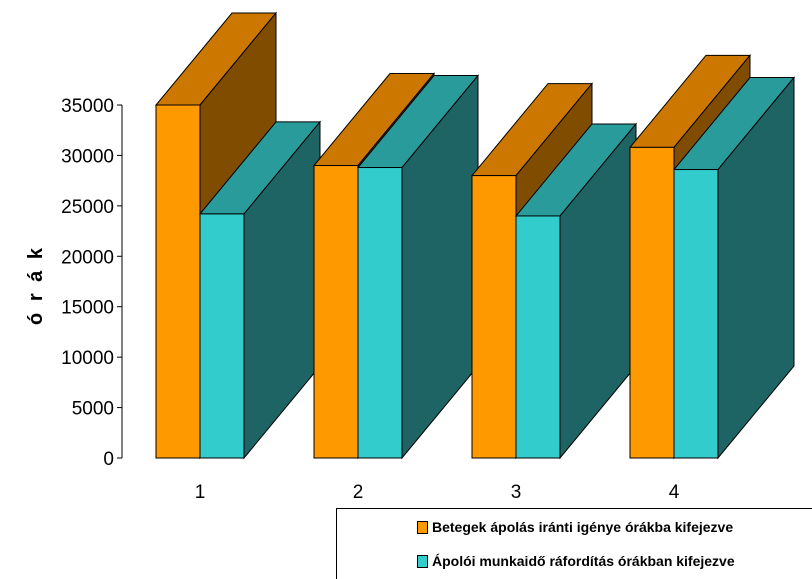 This screenshot has width=812, height=579. Describe the element at coordinates (93, 409) in the screenshot. I see `y-tick-label: 5000` at that location.